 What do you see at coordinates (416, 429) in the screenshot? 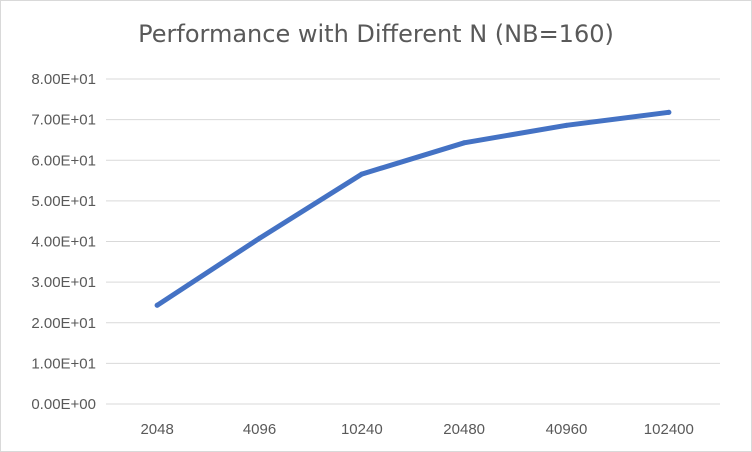
I see `x-axis-ticks: 2048 4096 10240 20480 40960 102400` at bounding box center [416, 429].